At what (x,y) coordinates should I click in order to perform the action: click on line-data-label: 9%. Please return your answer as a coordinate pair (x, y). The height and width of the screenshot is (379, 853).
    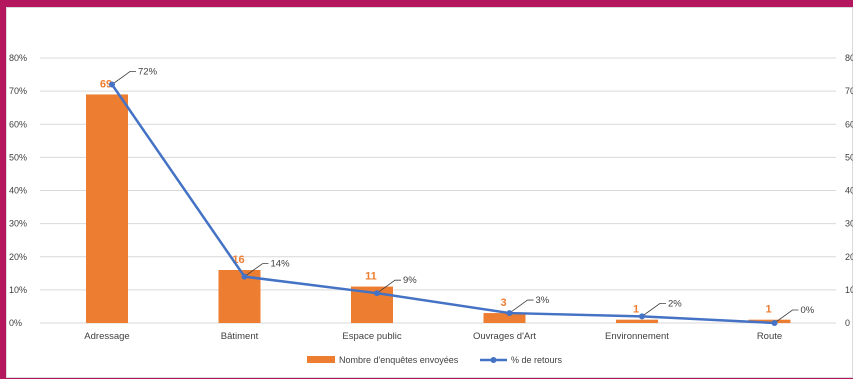
    Looking at the image, I should click on (410, 280).